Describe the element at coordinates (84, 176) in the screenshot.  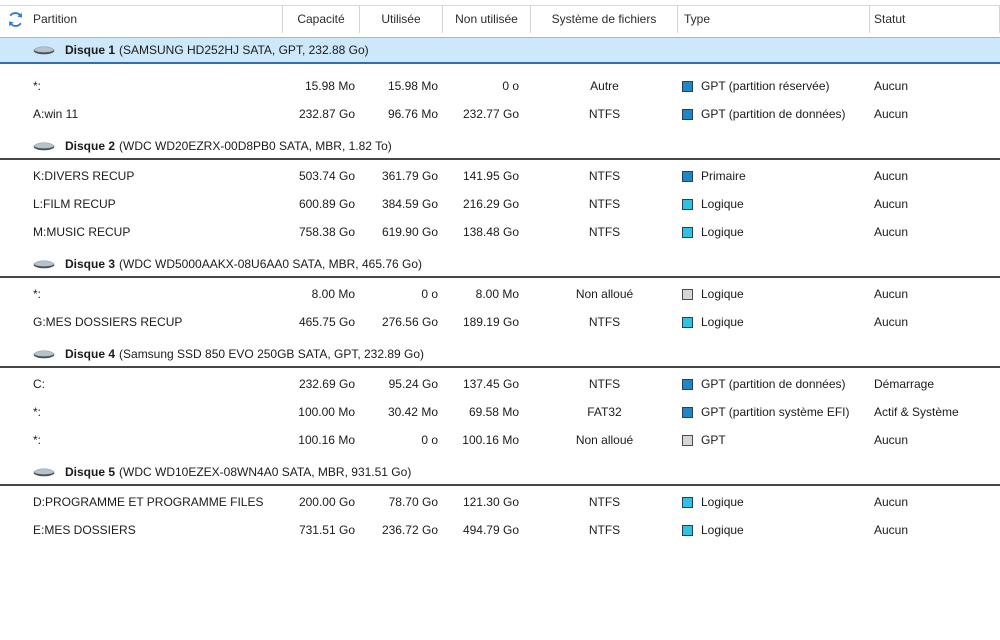
I see `partition-name: K:DIVERS RECUP` at that location.